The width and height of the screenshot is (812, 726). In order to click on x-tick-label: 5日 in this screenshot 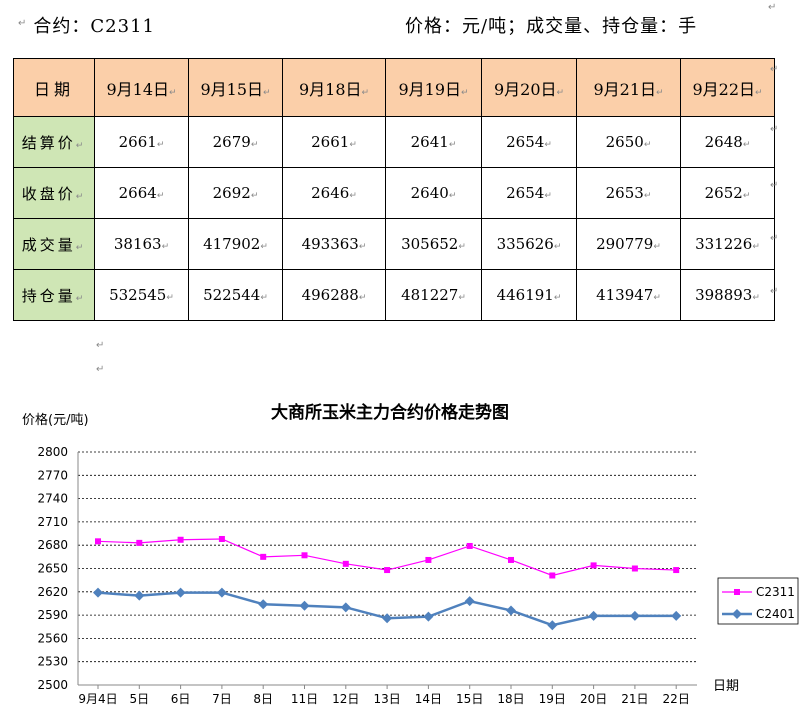, I will do `click(139, 699)`.